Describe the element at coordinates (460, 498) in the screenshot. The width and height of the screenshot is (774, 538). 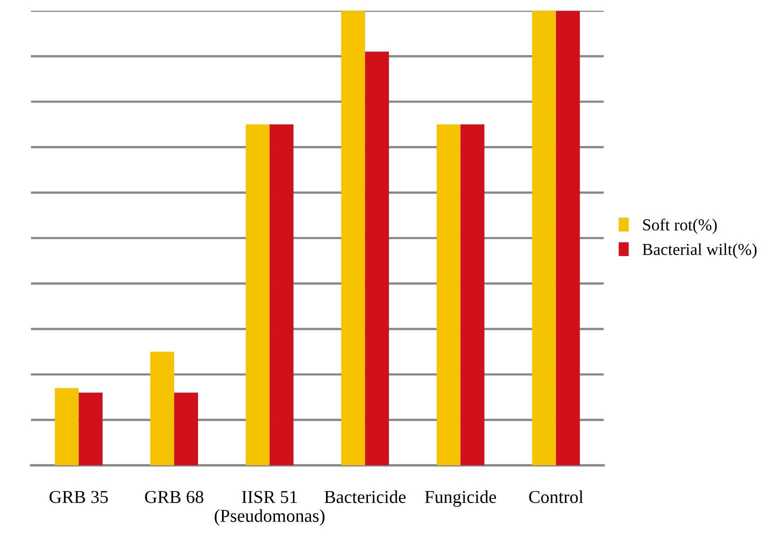
I see `x-tick-label: Fungicide` at that location.